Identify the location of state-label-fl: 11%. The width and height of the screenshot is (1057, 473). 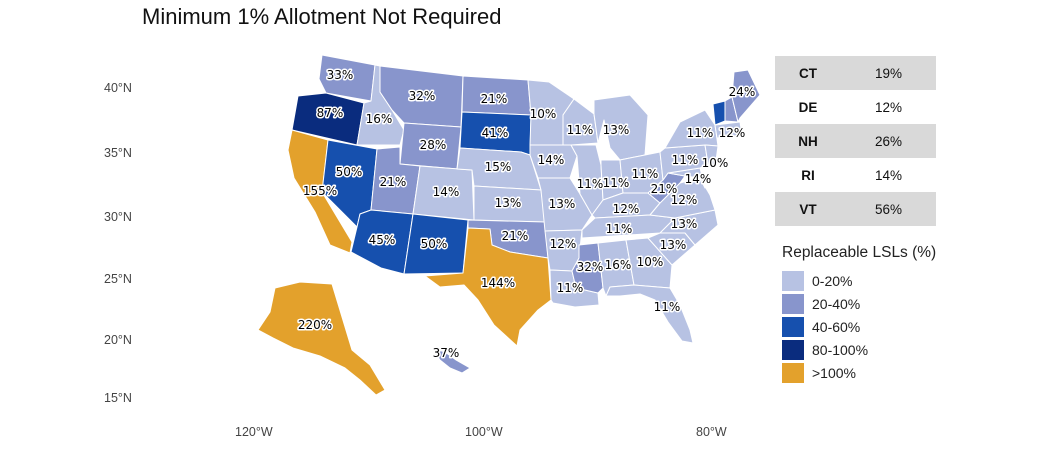
(667, 307).